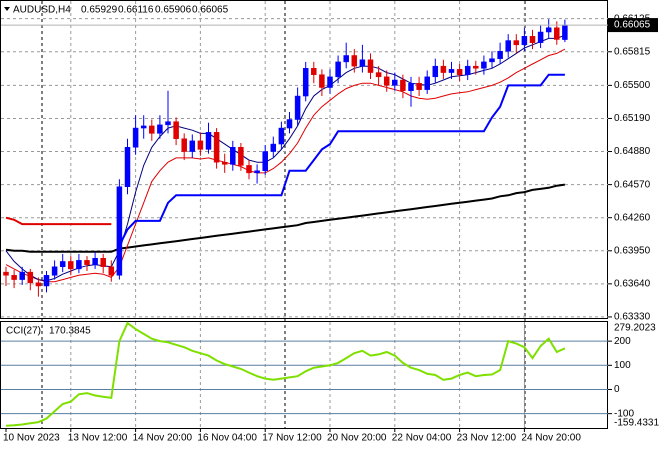 This screenshot has width=660, height=450. Describe the element at coordinates (551, 438) in the screenshot. I see `x-tick-label: 24 Nov 20:00` at that location.